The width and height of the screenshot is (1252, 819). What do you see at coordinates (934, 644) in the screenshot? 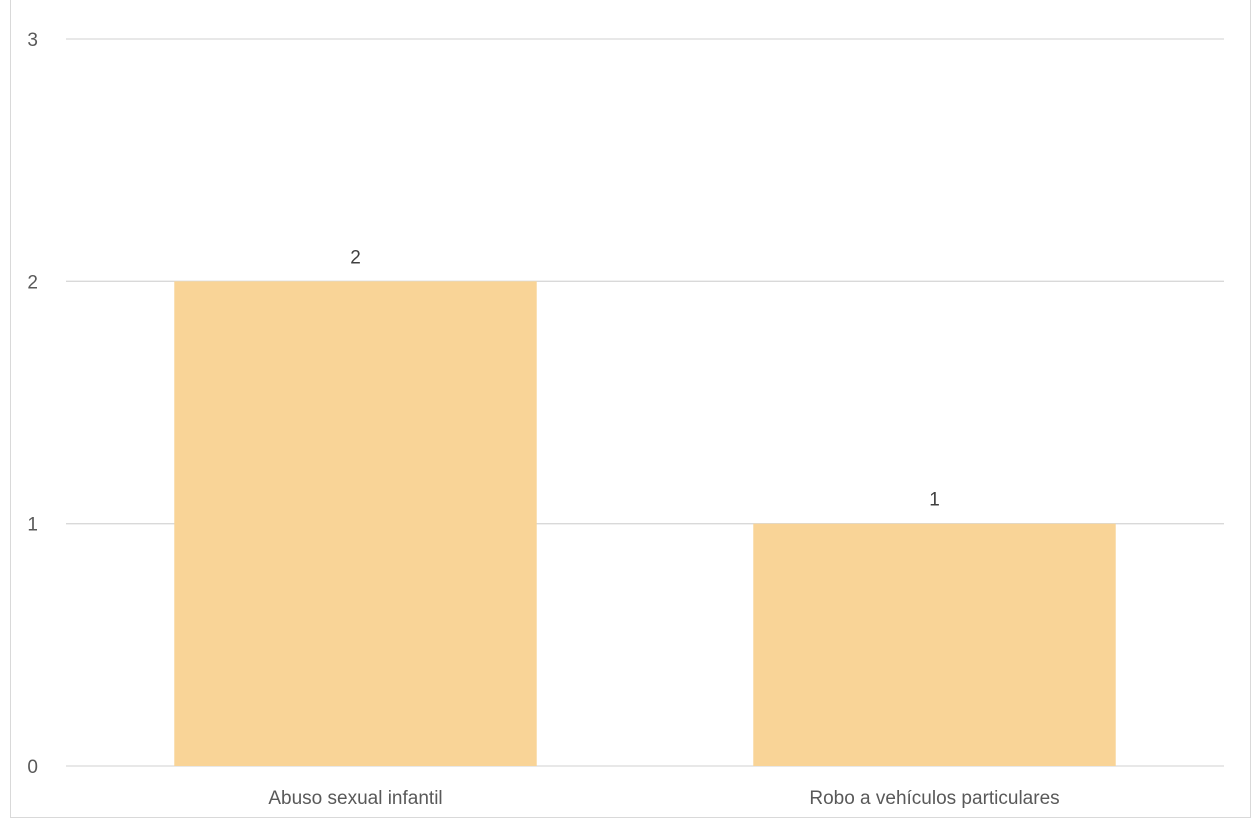
I see `bar` at bounding box center [934, 644].